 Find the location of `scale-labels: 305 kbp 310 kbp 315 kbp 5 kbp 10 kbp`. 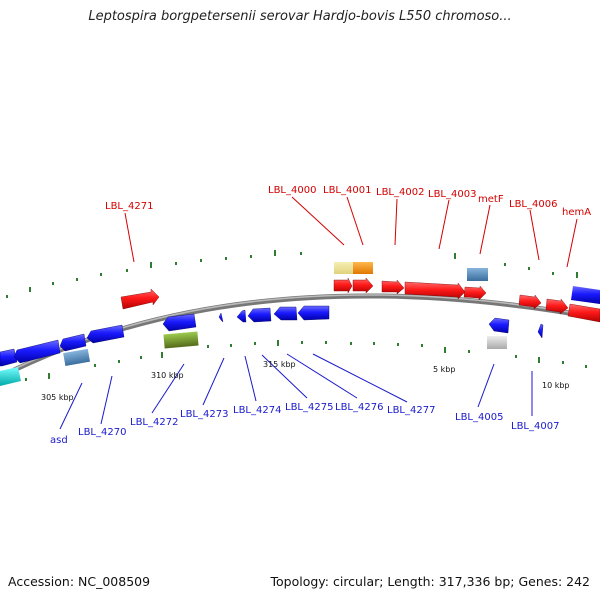

scale-labels: 305 kbp 310 kbp 315 kbp 5 kbp 10 kbp is located at coordinates (305, 381).